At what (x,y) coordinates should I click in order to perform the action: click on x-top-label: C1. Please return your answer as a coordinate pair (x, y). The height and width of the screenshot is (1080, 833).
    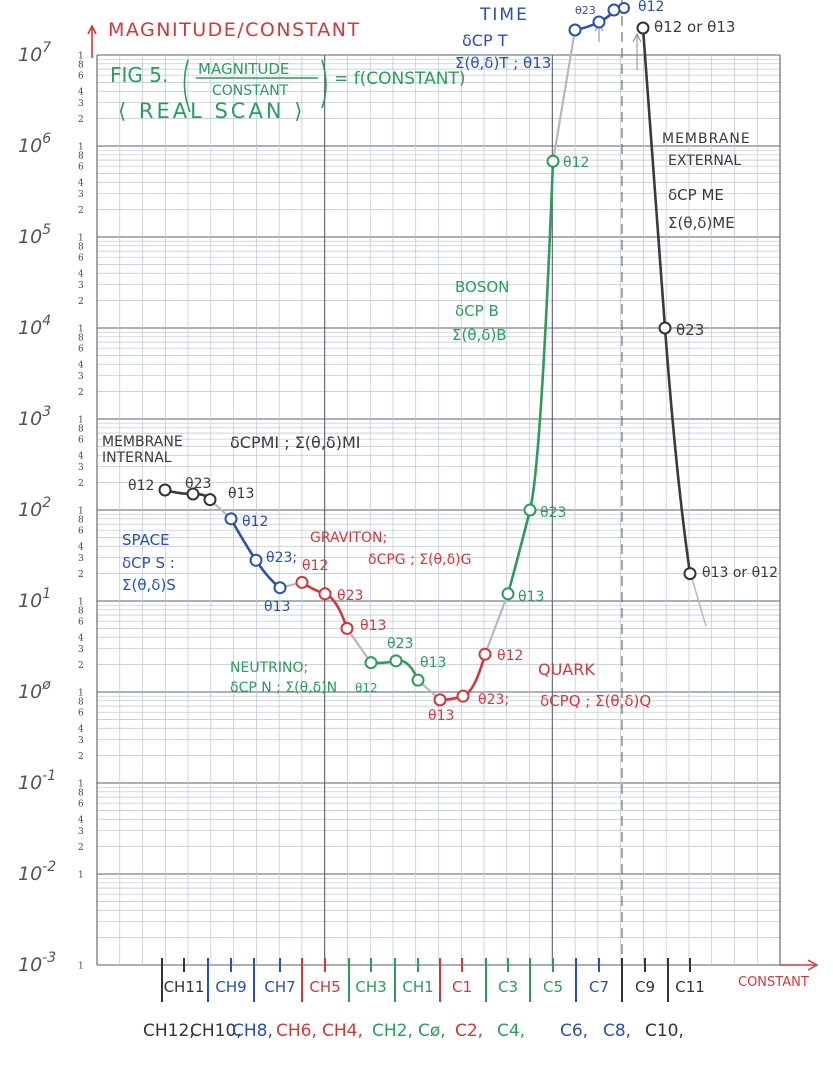
    Looking at the image, I should click on (462, 987).